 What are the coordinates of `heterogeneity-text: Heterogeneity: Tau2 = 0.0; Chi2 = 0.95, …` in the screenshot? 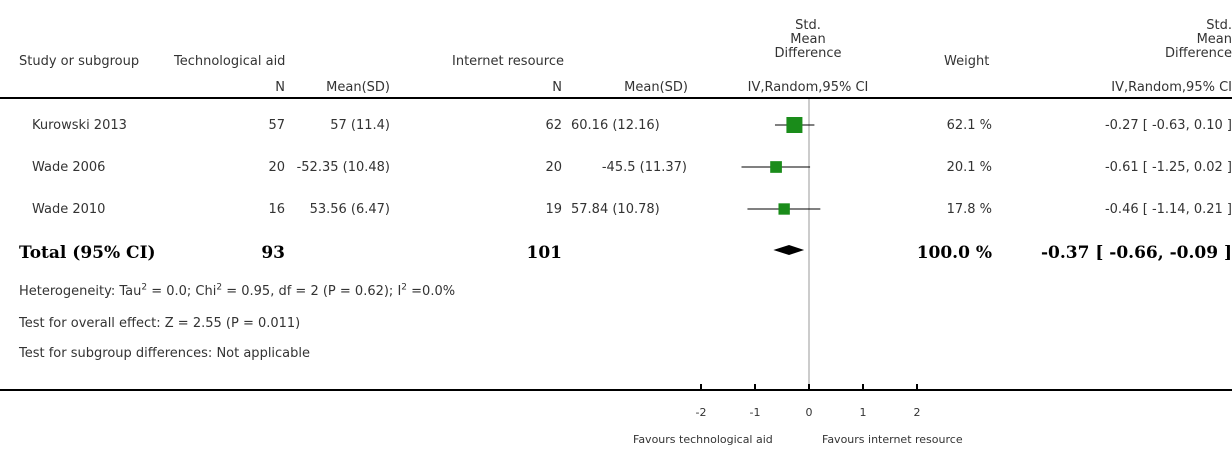 It's located at (237, 290).